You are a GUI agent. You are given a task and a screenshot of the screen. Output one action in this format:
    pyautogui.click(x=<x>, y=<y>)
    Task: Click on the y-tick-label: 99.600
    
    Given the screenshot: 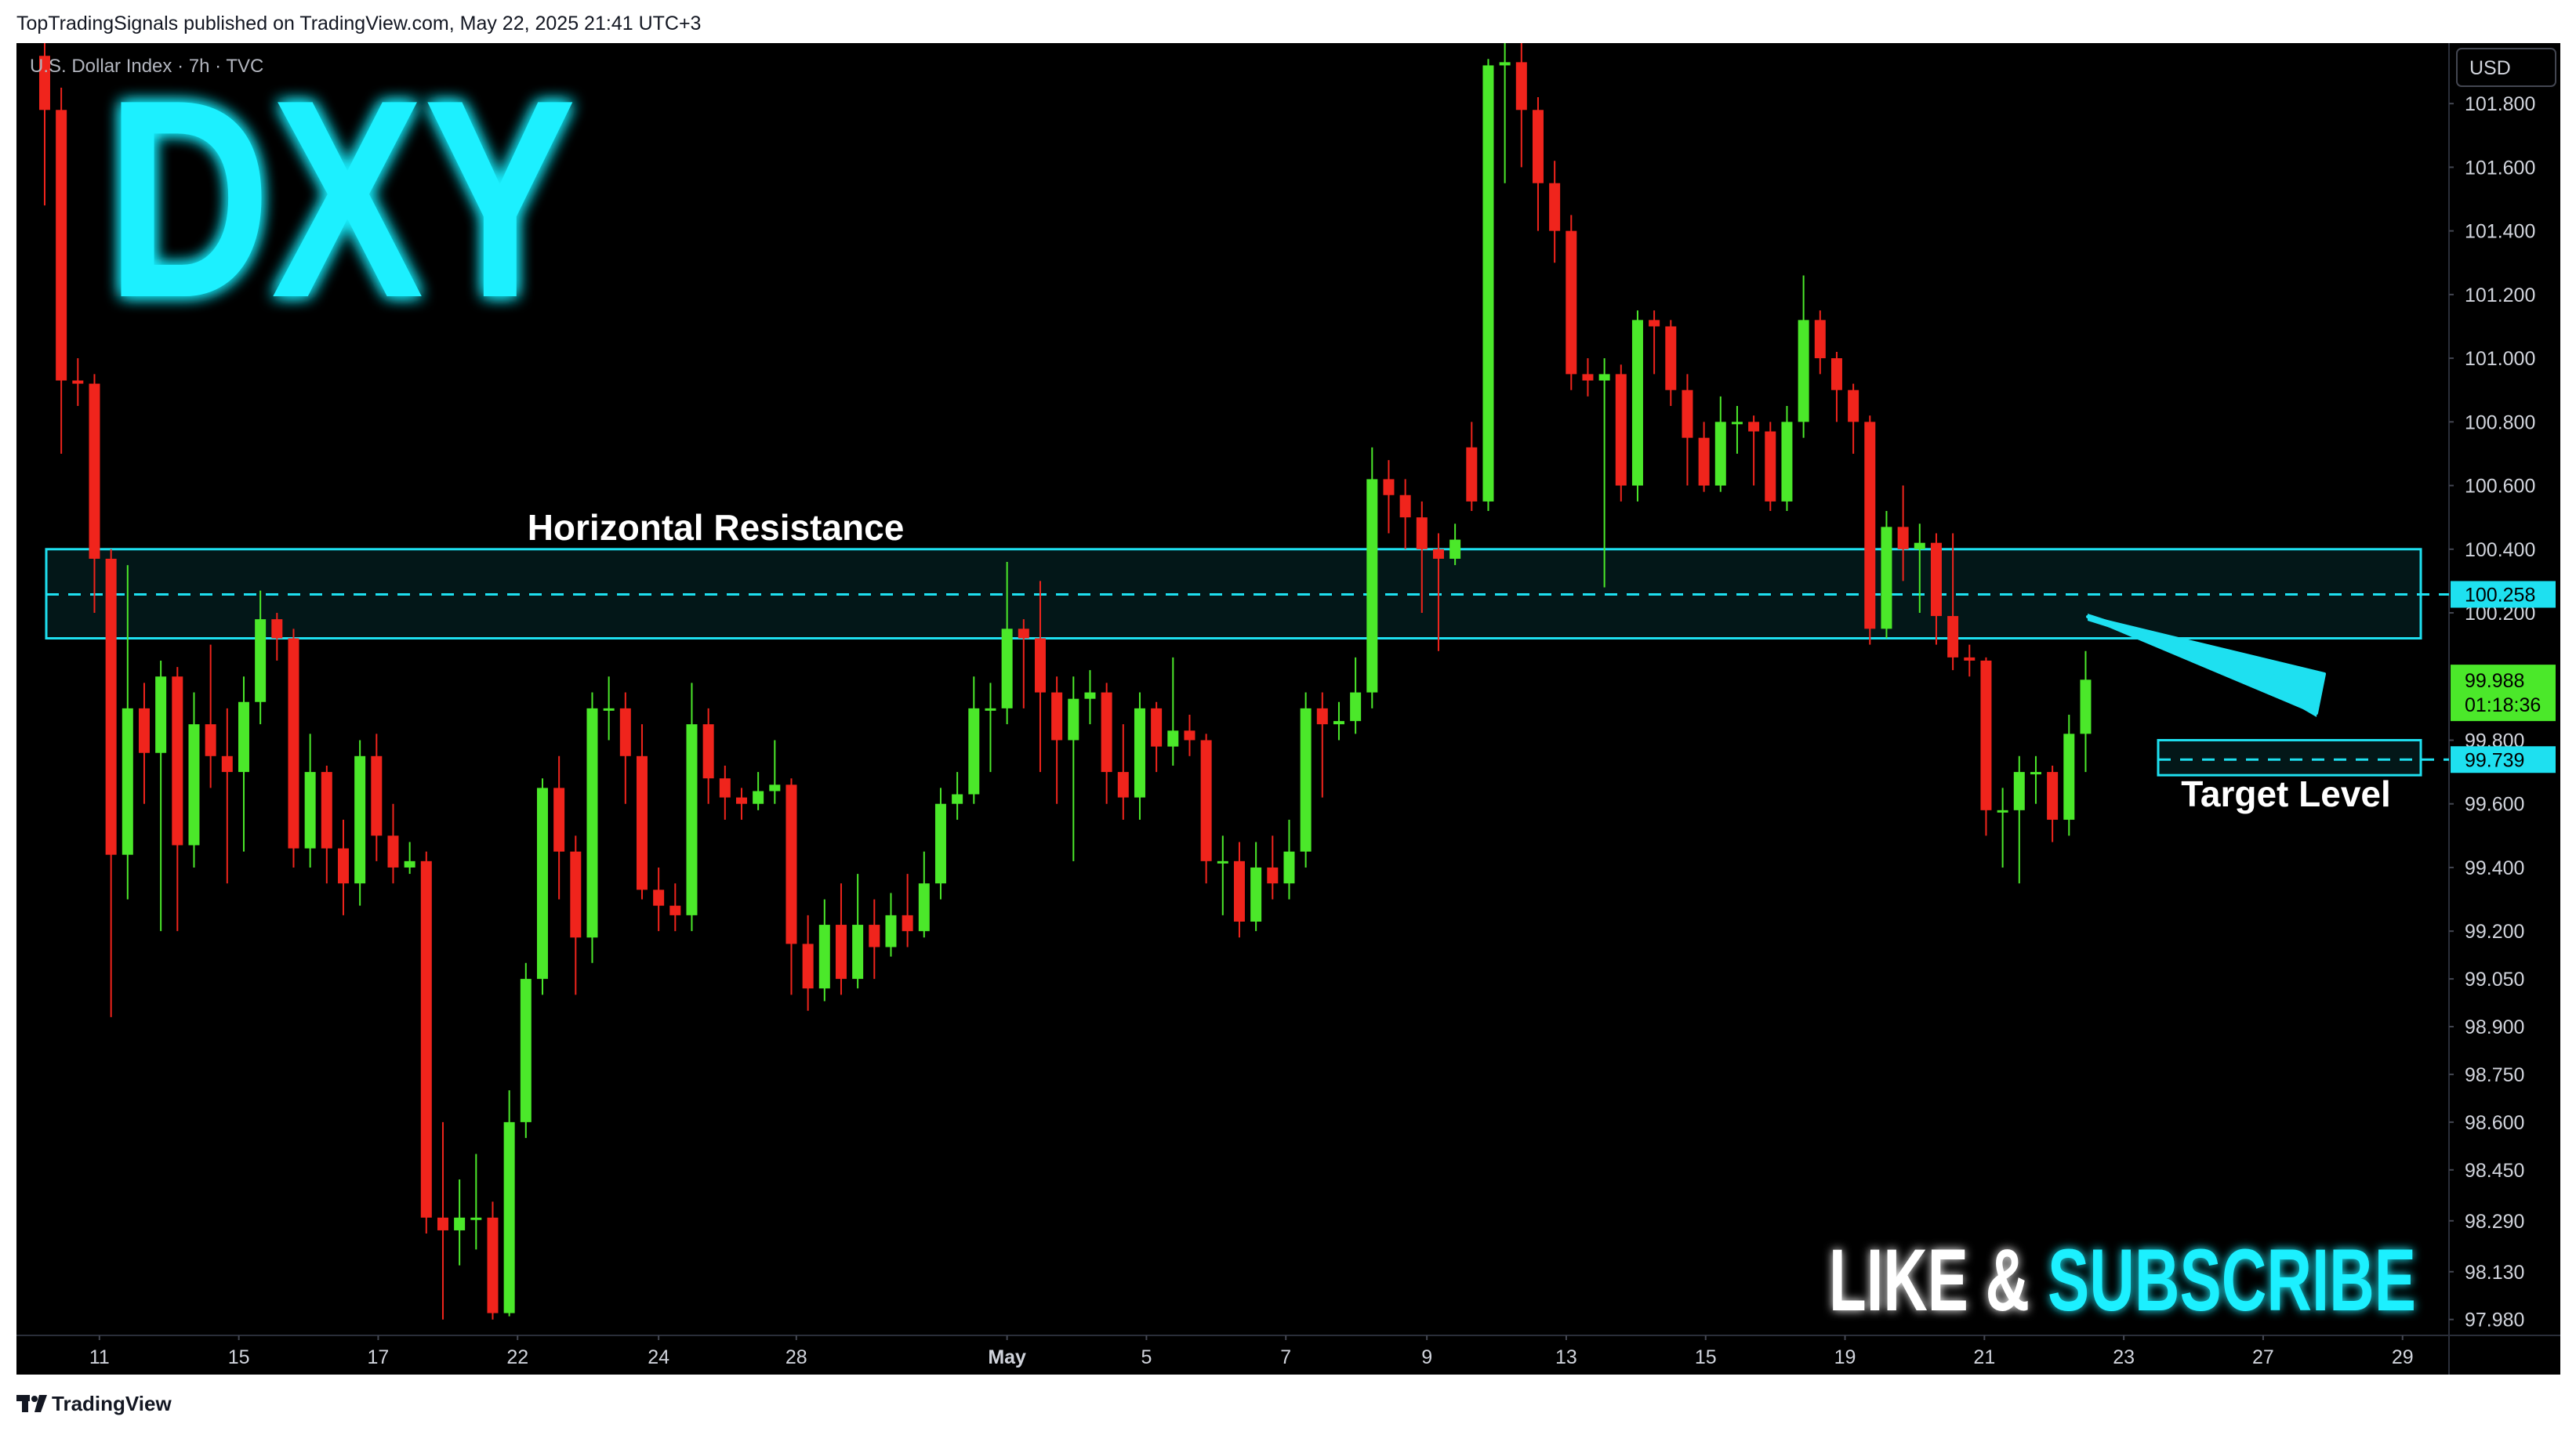 What is the action you would take?
    pyautogui.click(x=2495, y=805)
    